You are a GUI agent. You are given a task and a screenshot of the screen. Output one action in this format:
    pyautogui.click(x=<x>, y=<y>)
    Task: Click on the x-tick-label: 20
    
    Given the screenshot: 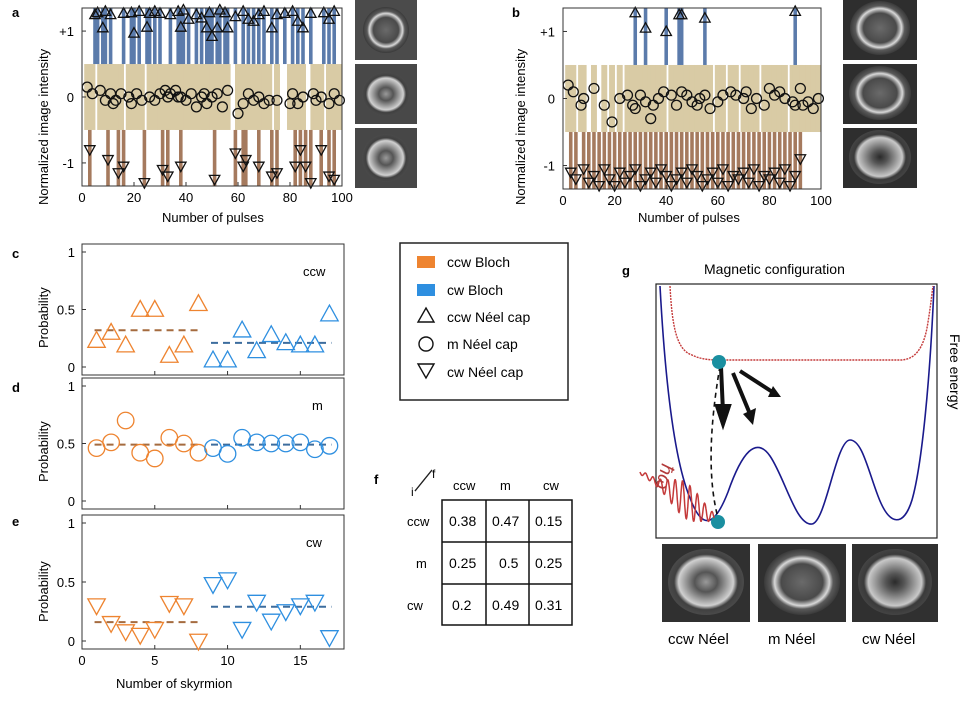 What is the action you would take?
    pyautogui.click(x=614, y=200)
    